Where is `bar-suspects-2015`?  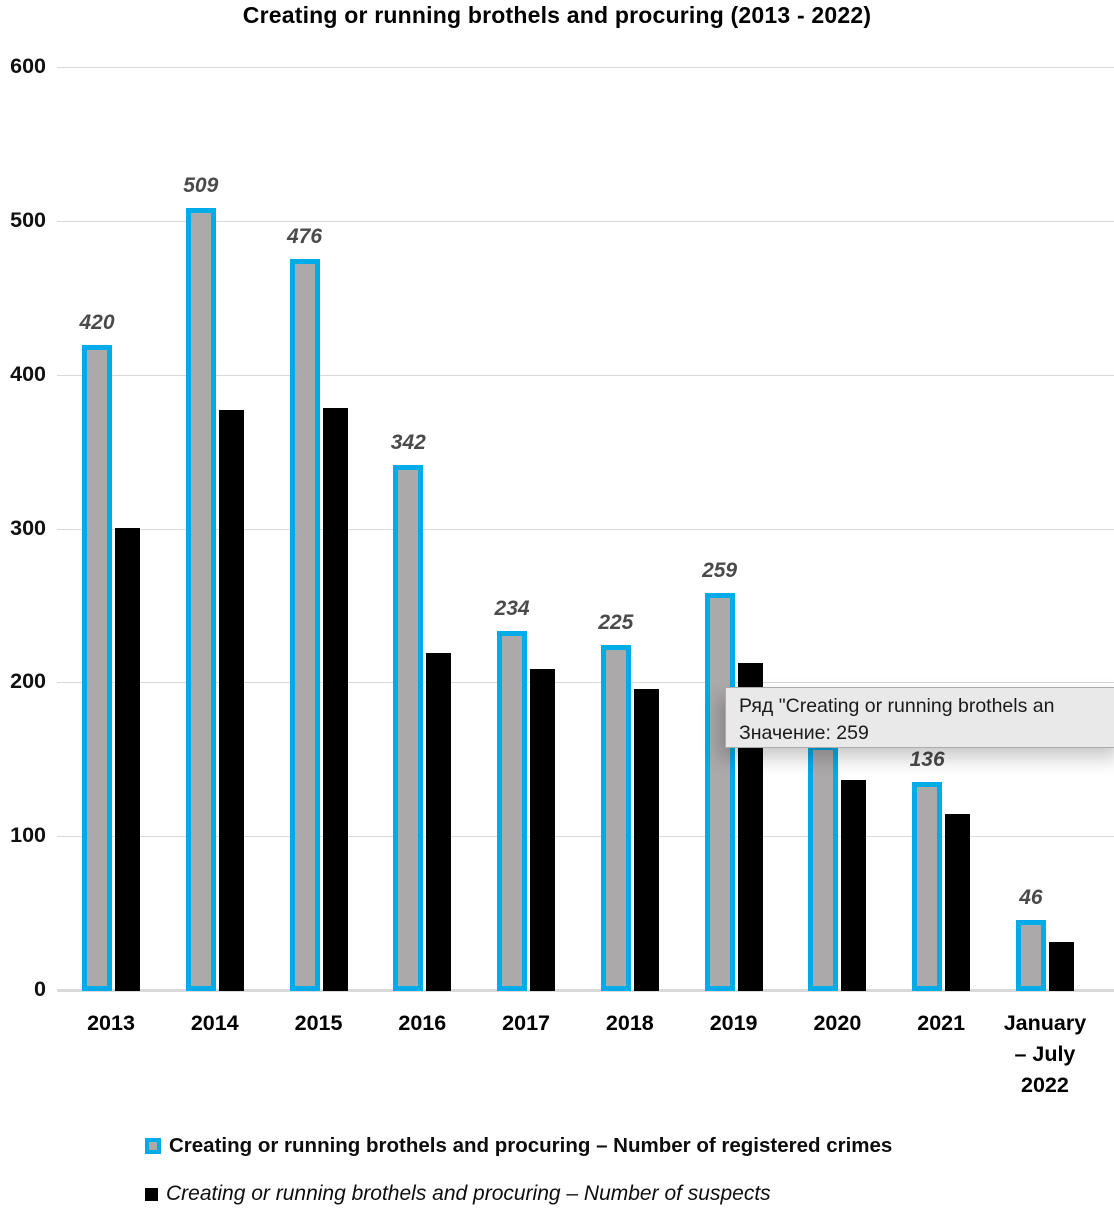
bar-suspects-2015 is located at coordinates (335, 699).